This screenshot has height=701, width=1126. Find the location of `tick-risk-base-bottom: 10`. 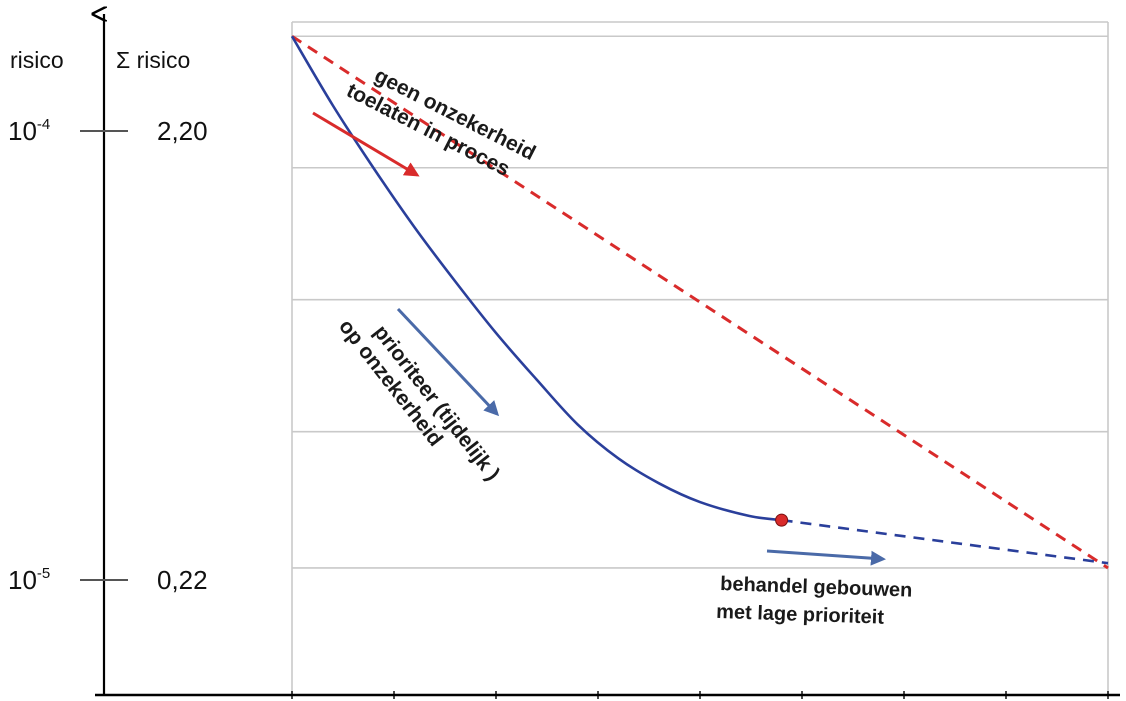

tick-risk-base-bottom: 10 is located at coordinates (22, 580).